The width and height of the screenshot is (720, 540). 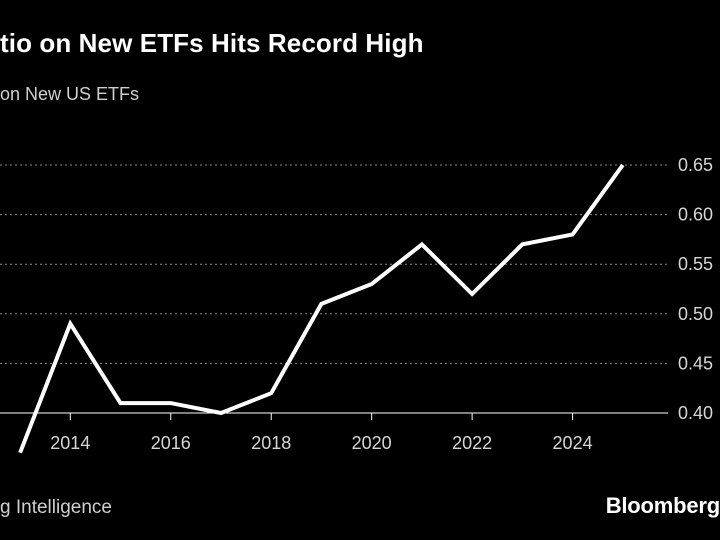 What do you see at coordinates (56, 507) in the screenshot?
I see `source-note: g Intelligence` at bounding box center [56, 507].